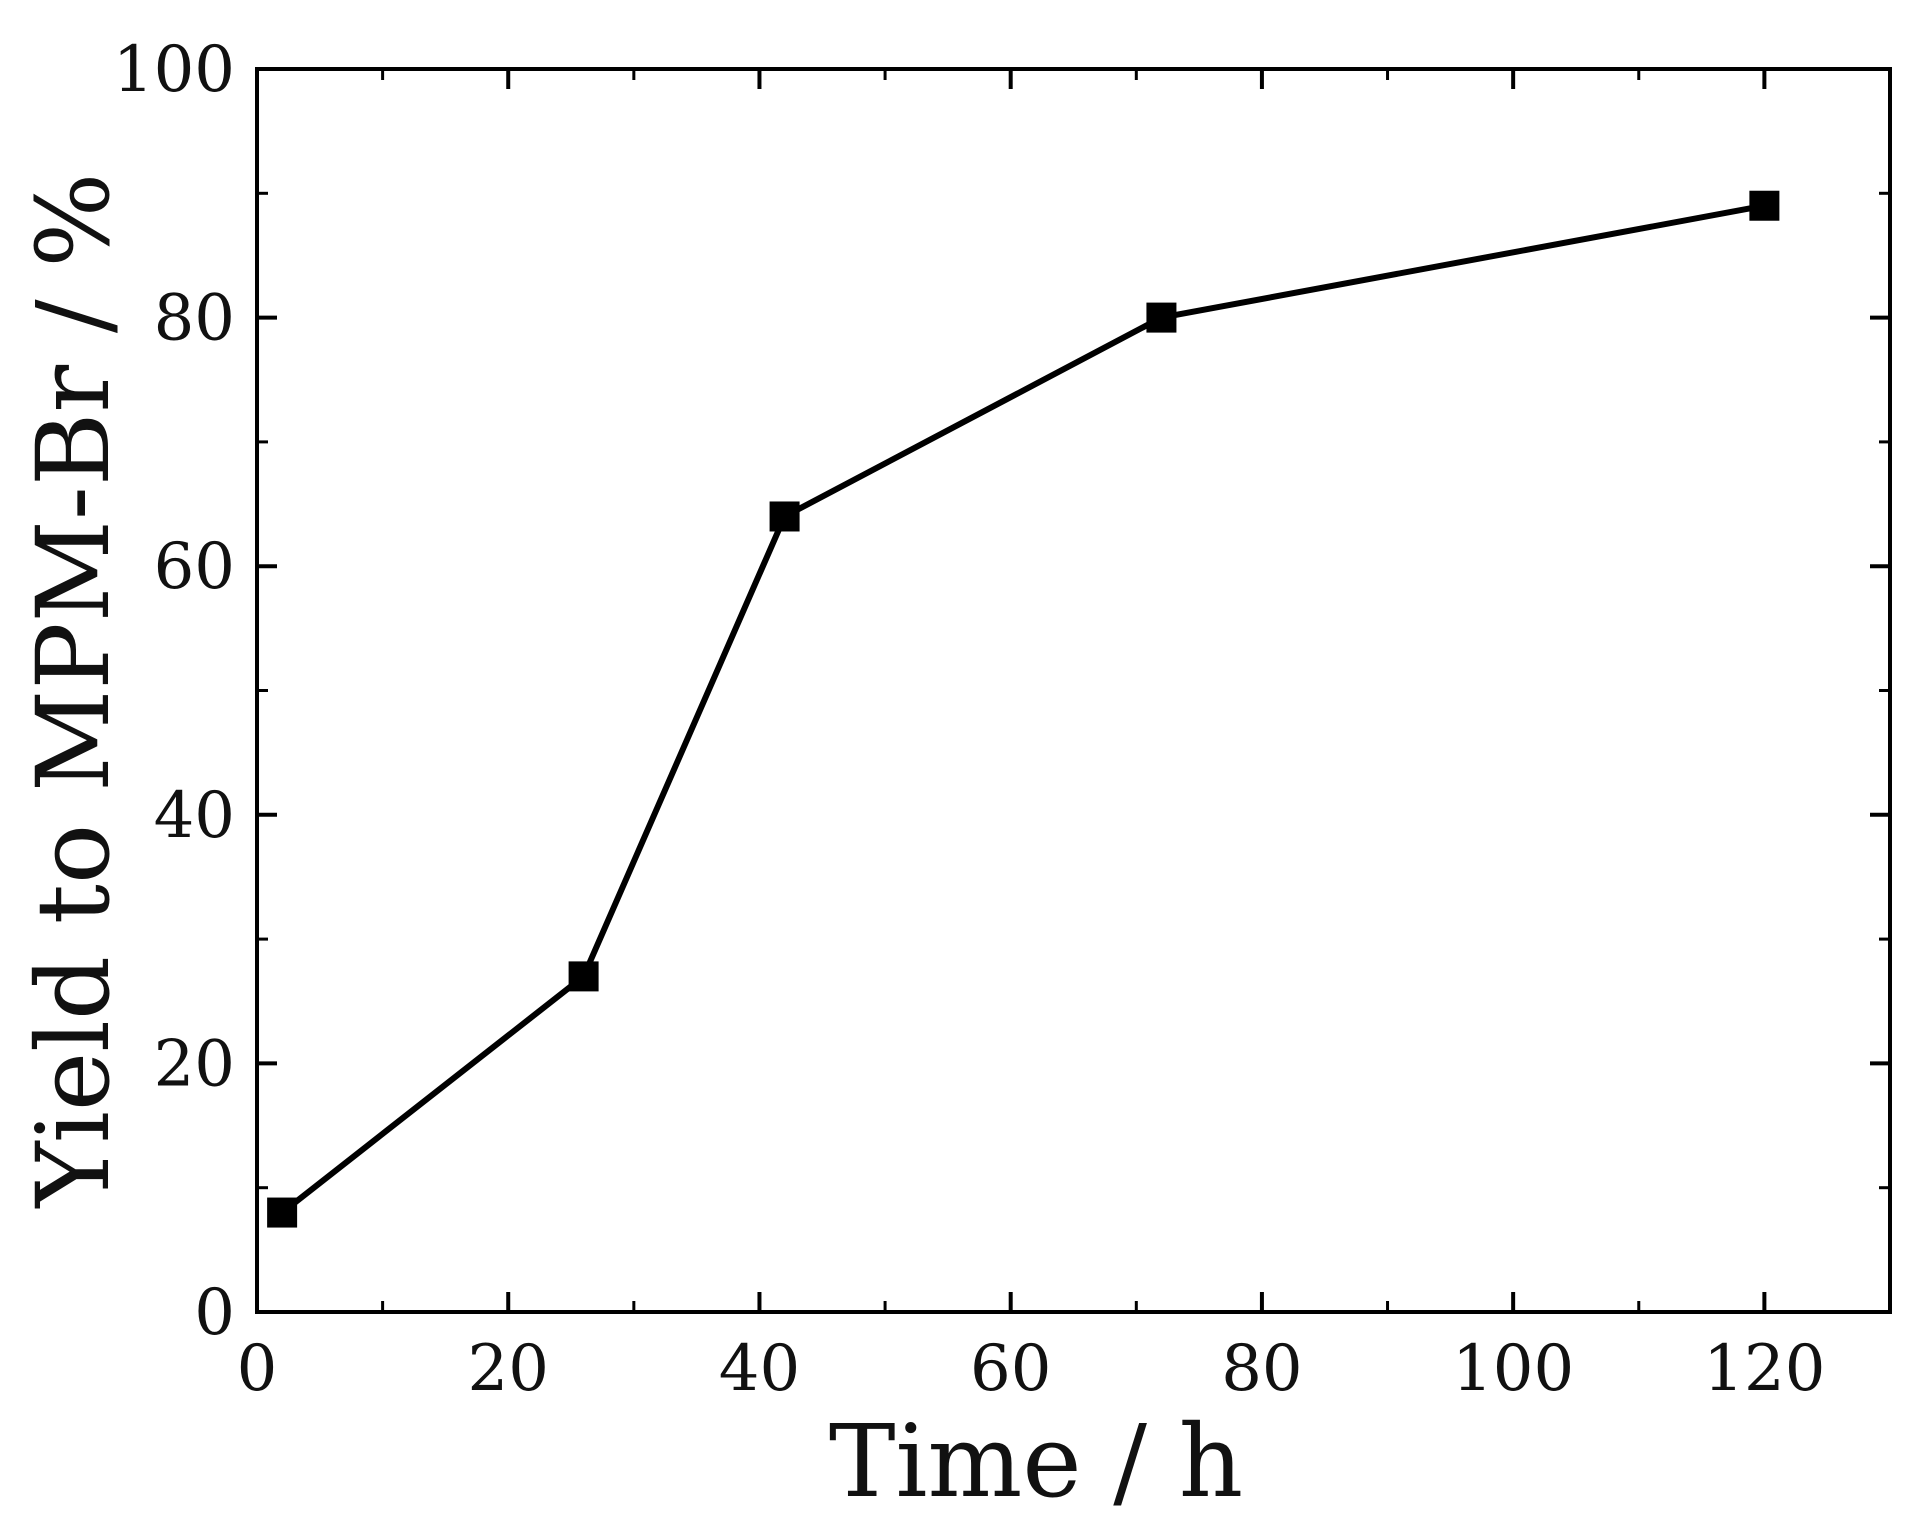 The width and height of the screenshot is (1920, 1536). I want to click on y-tick-label: 60, so click(194, 567).